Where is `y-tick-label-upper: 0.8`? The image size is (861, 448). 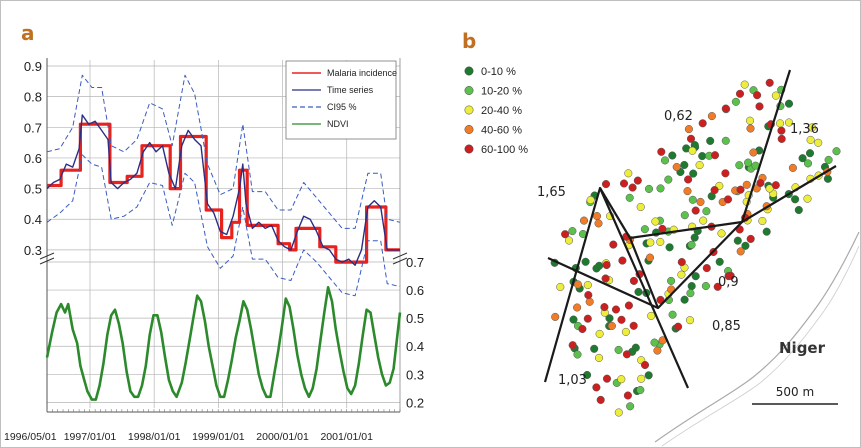 y-tick-label-upper: 0.8 is located at coordinates (33, 97).